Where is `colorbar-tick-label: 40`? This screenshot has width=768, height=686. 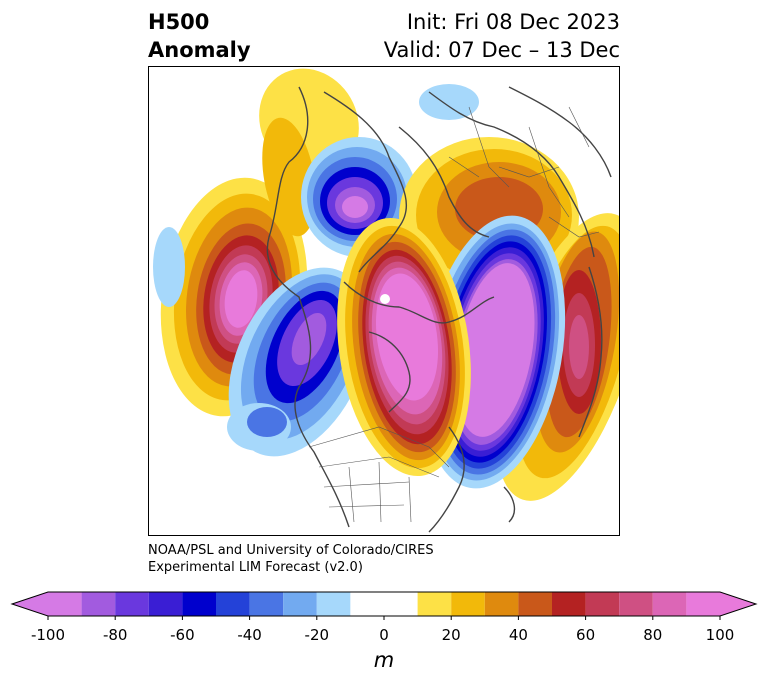 colorbar-tick-label: 40 is located at coordinates (518, 635).